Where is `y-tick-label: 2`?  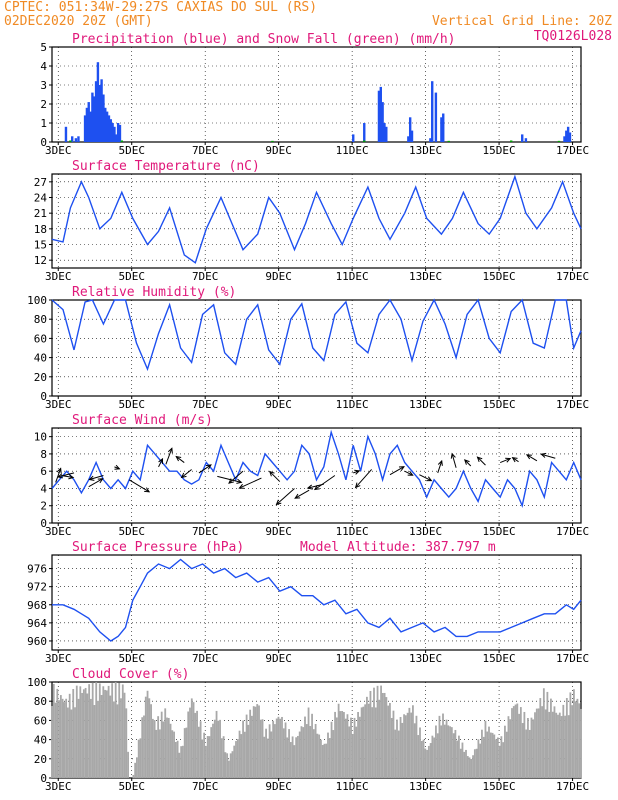
y-tick-label: 2 is located at coordinates (43, 506).